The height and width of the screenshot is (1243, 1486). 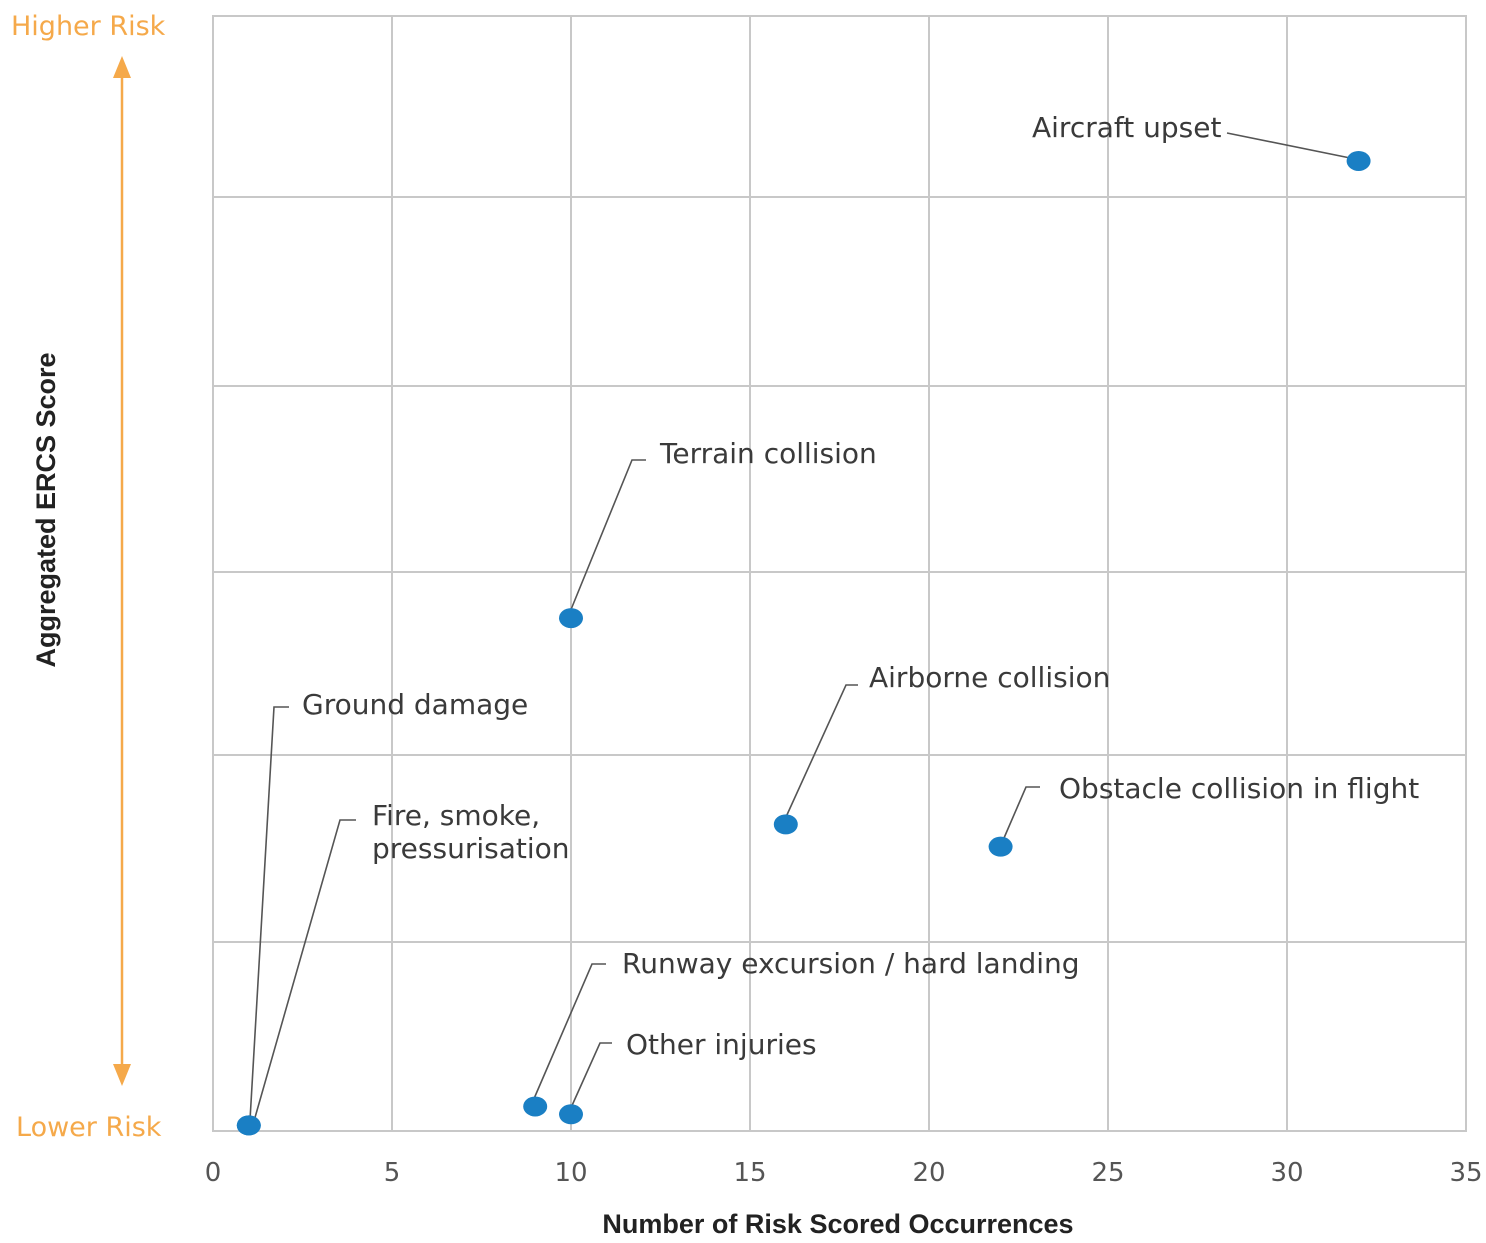 What do you see at coordinates (844, 1173) in the screenshot?
I see `x-tick-labels: 0 5 10 15 20 25 30 35` at bounding box center [844, 1173].